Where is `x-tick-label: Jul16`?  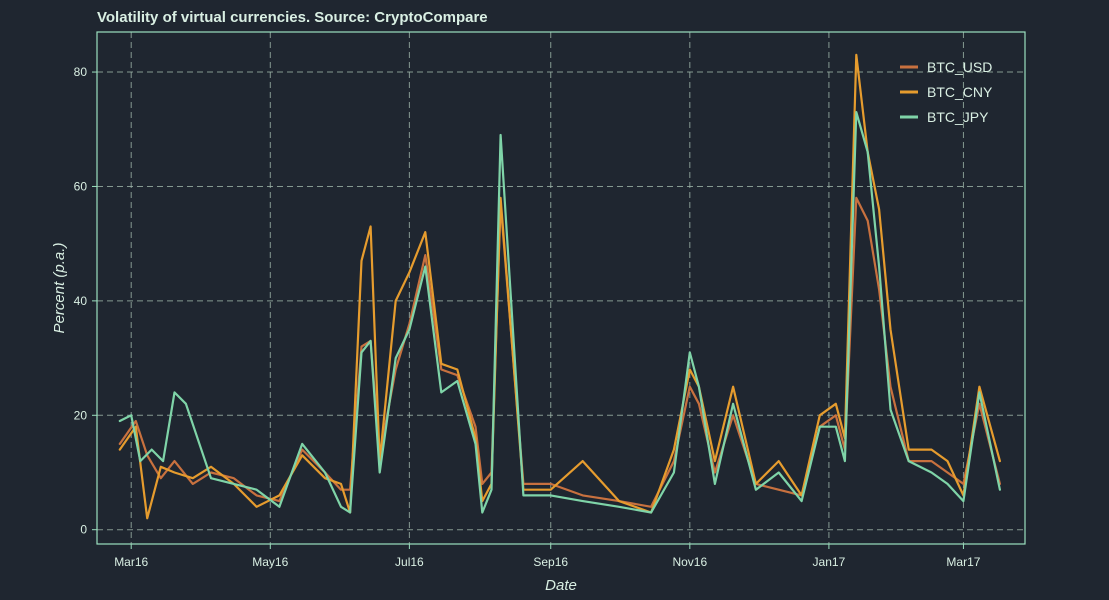
x-tick-label: Jul16 is located at coordinates (409, 562).